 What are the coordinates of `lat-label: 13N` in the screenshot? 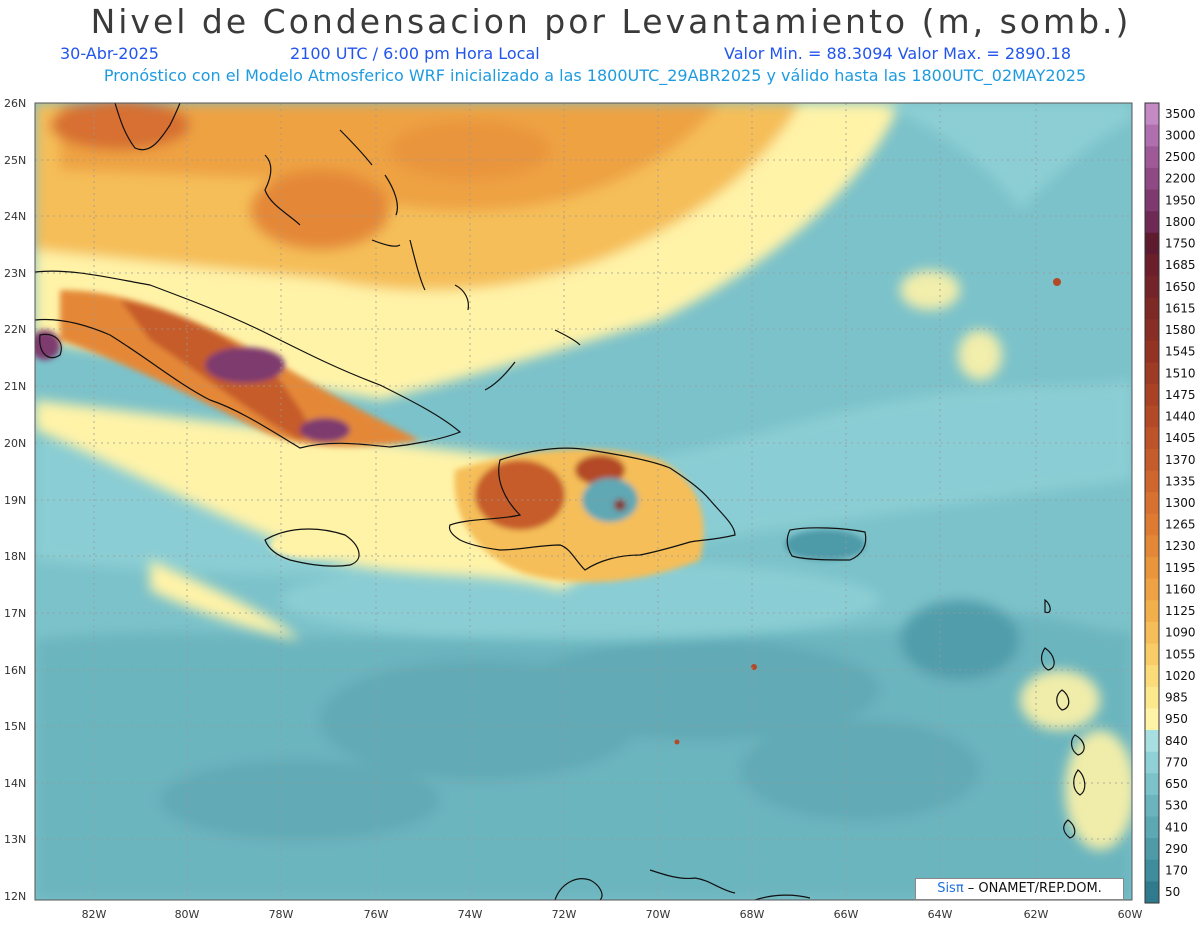 It's located at (15, 839).